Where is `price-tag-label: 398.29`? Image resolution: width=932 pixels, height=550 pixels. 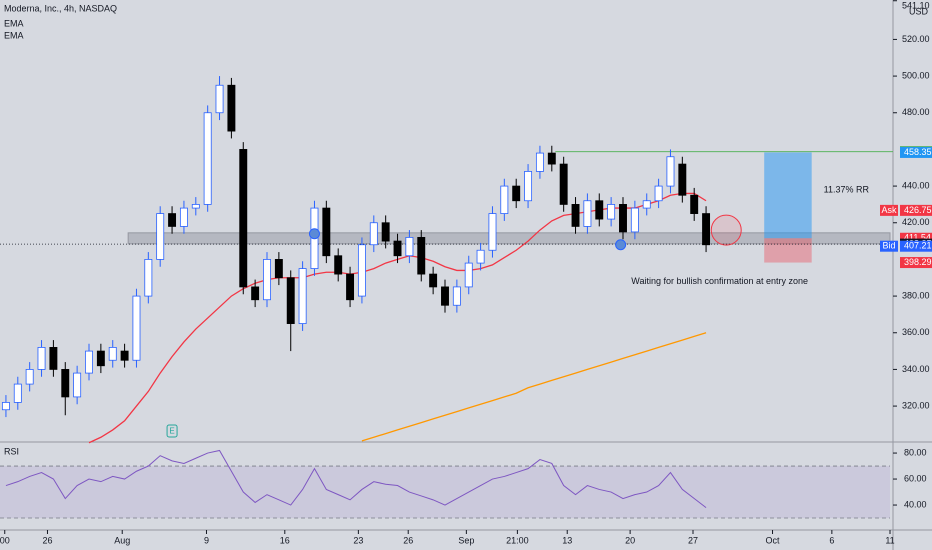 price-tag-label: 398.29 is located at coordinates (918, 262).